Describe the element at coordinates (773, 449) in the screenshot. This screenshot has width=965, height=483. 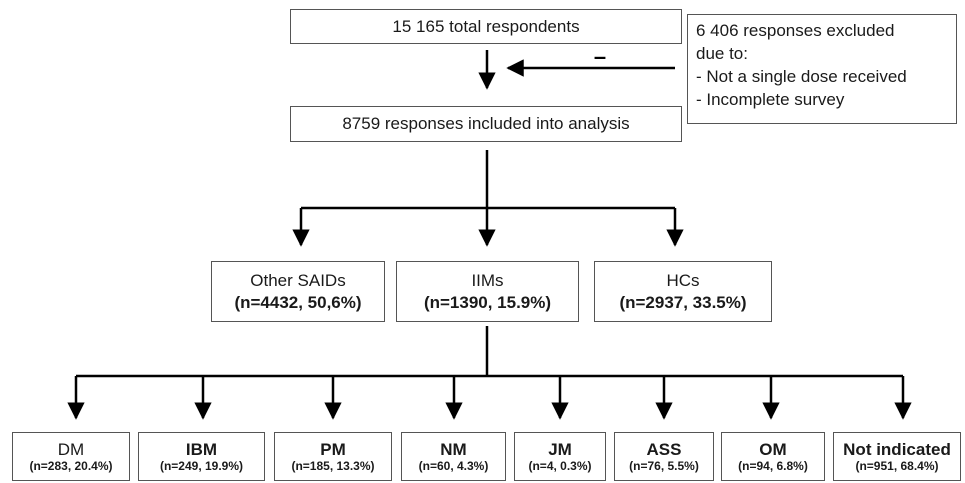
I see `subtype-label: OM` at that location.